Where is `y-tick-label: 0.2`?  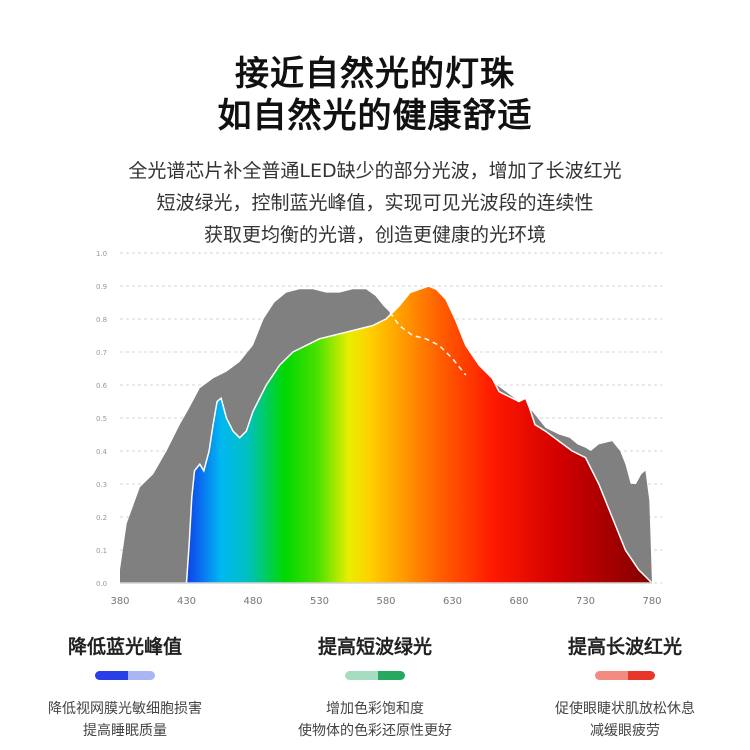
y-tick-label: 0.2 is located at coordinates (101, 518).